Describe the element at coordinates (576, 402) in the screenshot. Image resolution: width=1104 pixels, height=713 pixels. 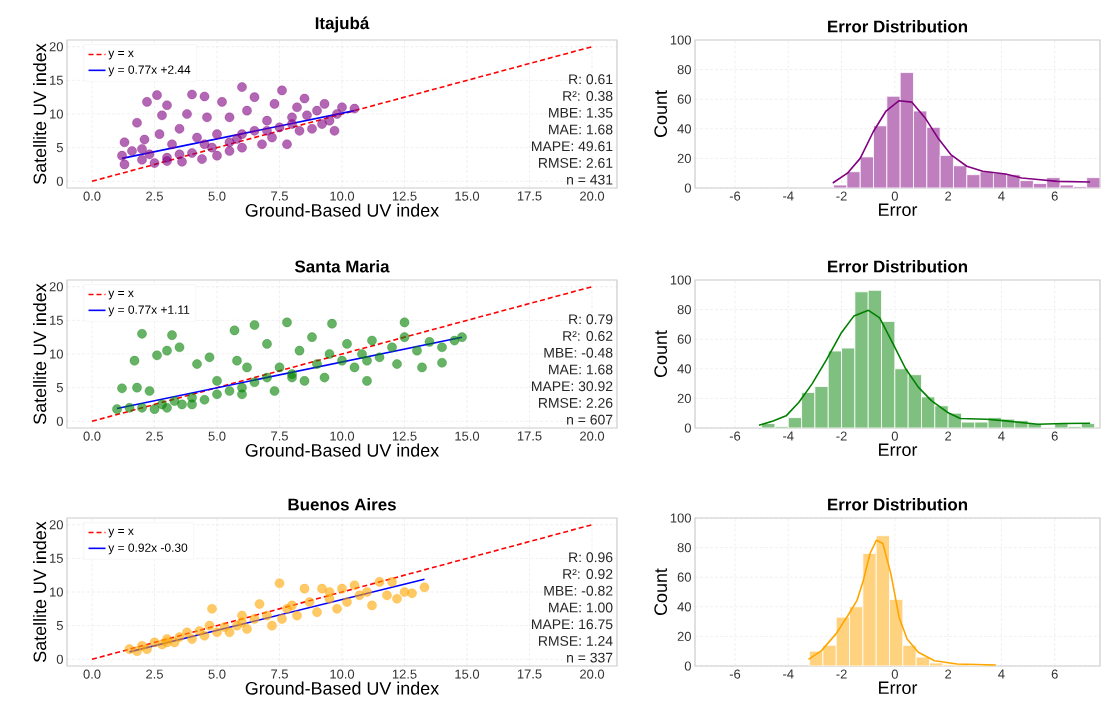
I see `annotation: RMSE: 2.26` at that location.